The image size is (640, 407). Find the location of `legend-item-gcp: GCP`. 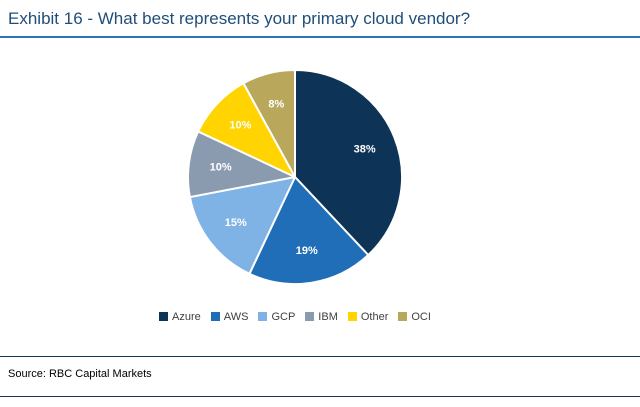

legend-item-gcp: GCP is located at coordinates (276, 317).